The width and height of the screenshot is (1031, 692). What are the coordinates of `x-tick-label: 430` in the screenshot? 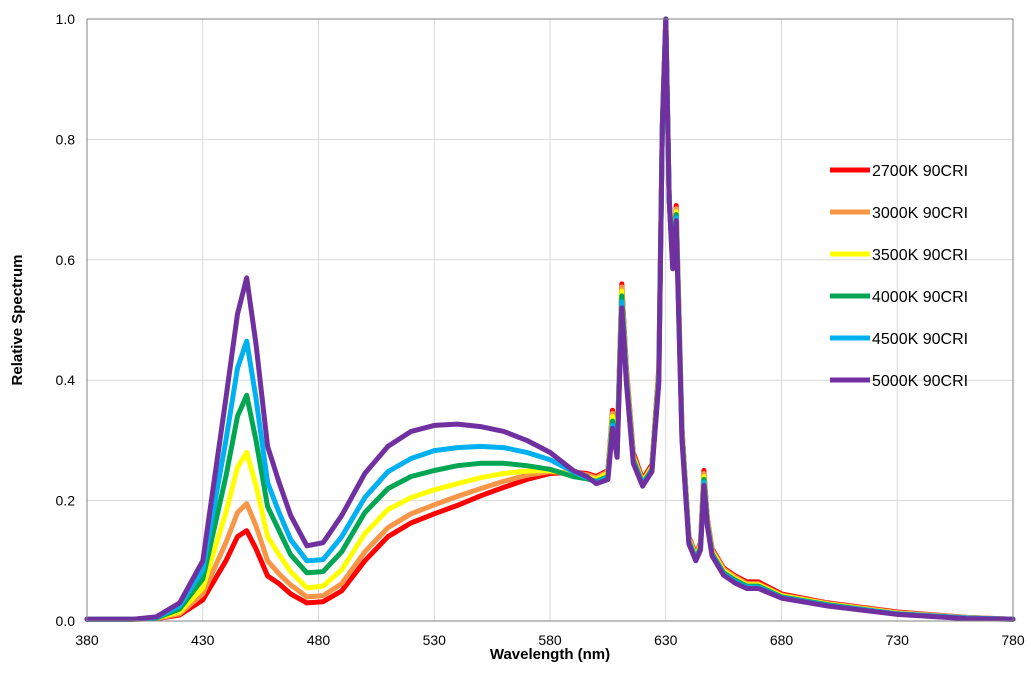 It's located at (203, 640).